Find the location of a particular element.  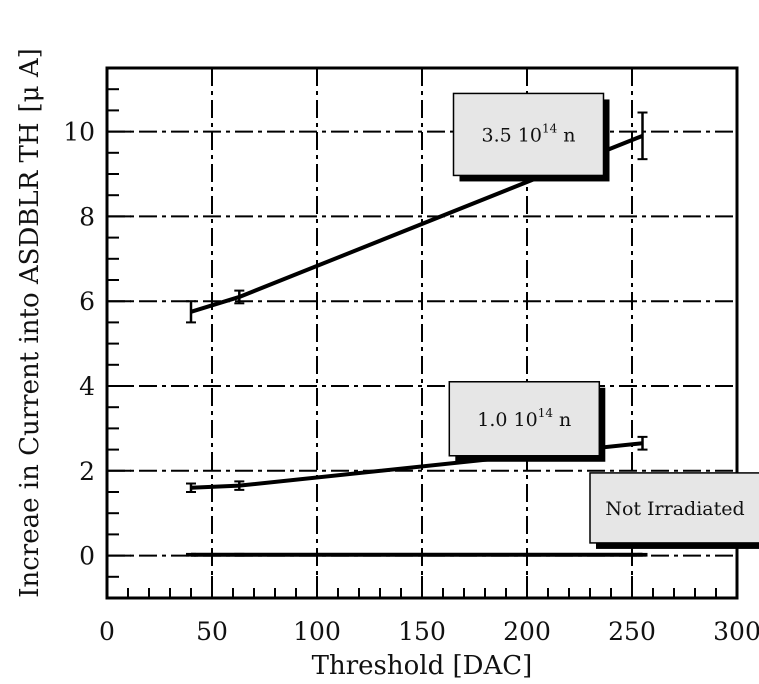

y-tick-label: 10 is located at coordinates (79, 132).